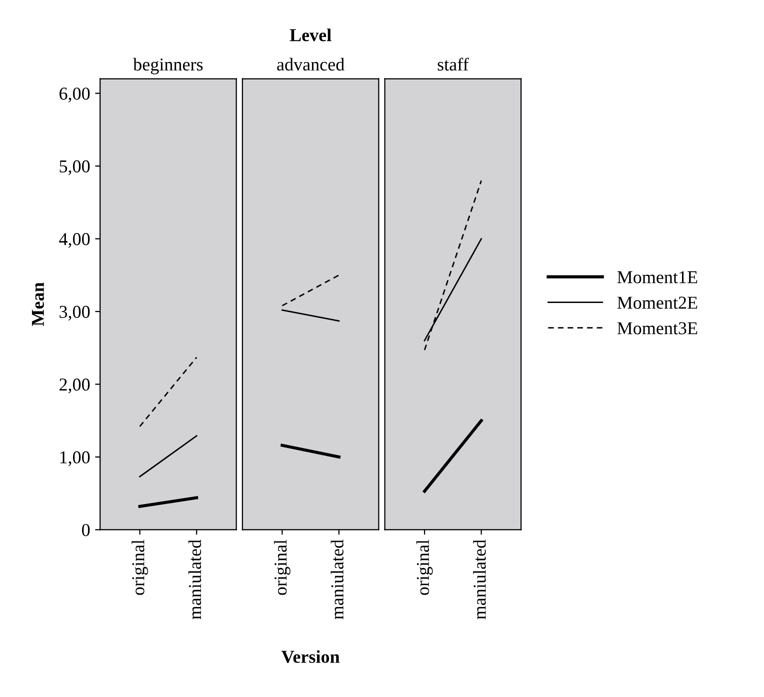 Image resolution: width=764 pixels, height=697 pixels. I want to click on chart-subtitle: staff, so click(453, 64).